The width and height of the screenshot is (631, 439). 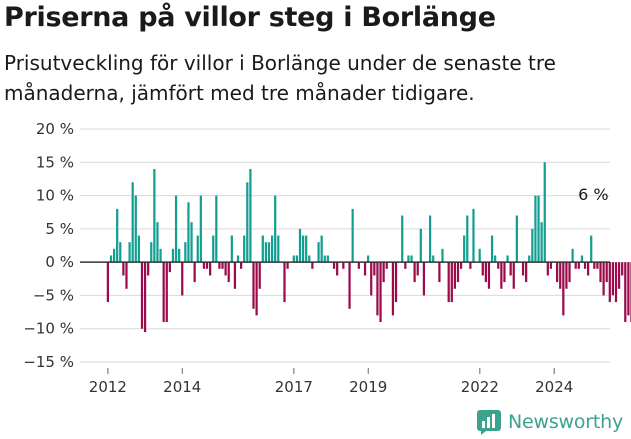 I want to click on y-tick-label: −10 %, so click(x=48, y=329).